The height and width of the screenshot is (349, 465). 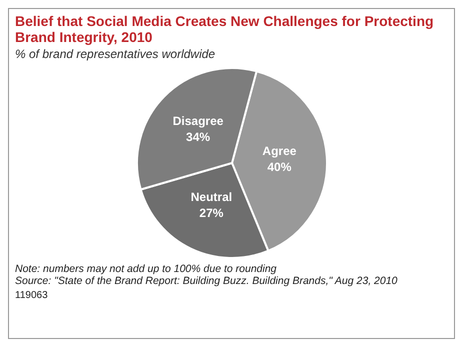 What do you see at coordinates (146, 269) in the screenshot?
I see `text: Note: numbers may not add up to 100% due to rounding` at bounding box center [146, 269].